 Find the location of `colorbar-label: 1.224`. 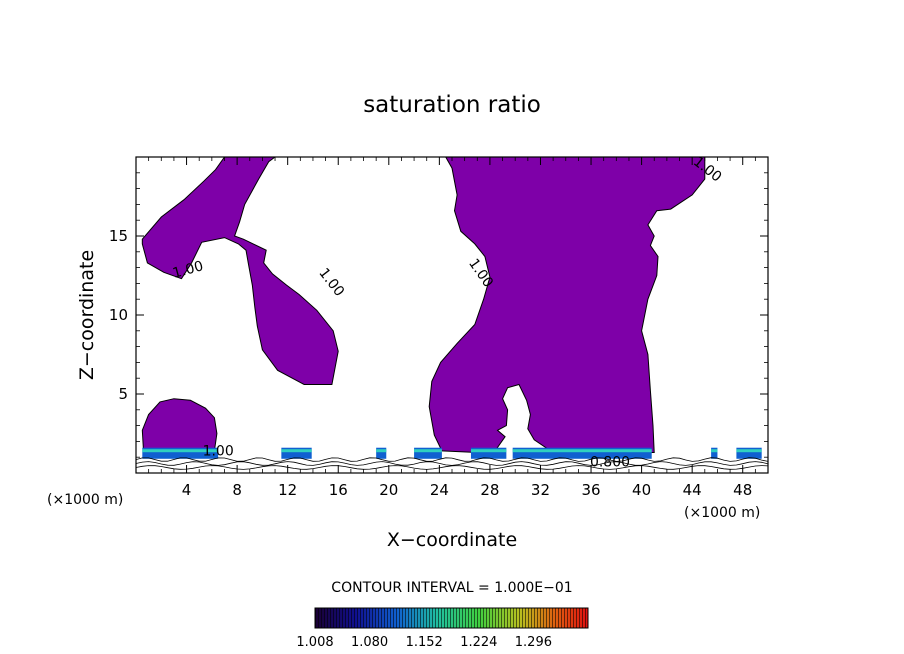

colorbar-label: 1.224 is located at coordinates (478, 642).